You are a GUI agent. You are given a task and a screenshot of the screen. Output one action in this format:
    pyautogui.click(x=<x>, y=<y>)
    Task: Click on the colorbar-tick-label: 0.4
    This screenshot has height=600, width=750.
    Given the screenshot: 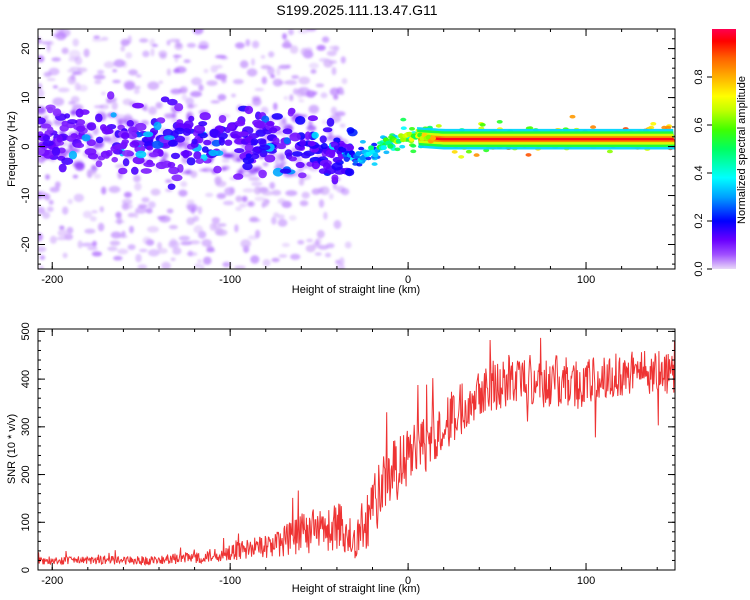 What is the action you would take?
    pyautogui.click(x=699, y=172)
    